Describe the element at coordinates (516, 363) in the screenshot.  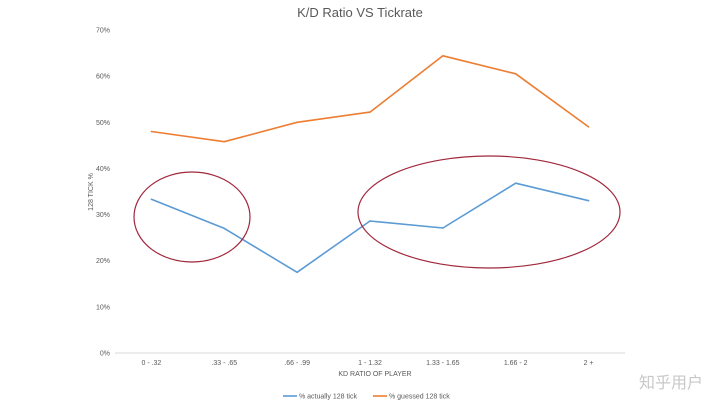
I see `x-tick-label: 1.66 - 2` at that location.